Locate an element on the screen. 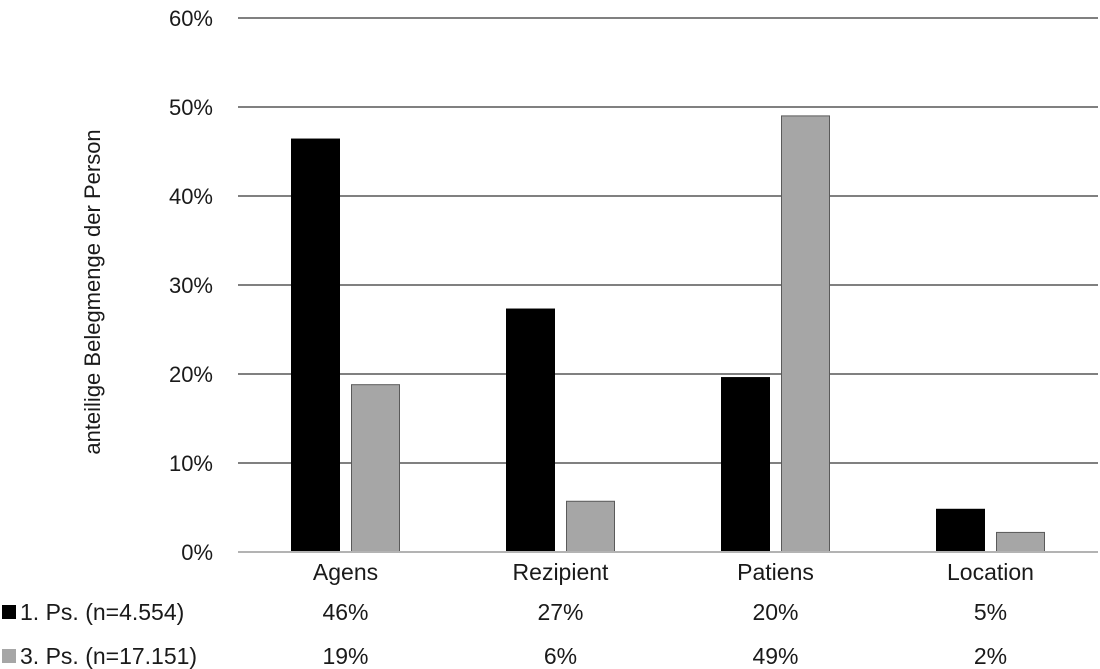 Image resolution: width=1100 pixels, height=669 pixels. data-label: 49% is located at coordinates (775, 656).